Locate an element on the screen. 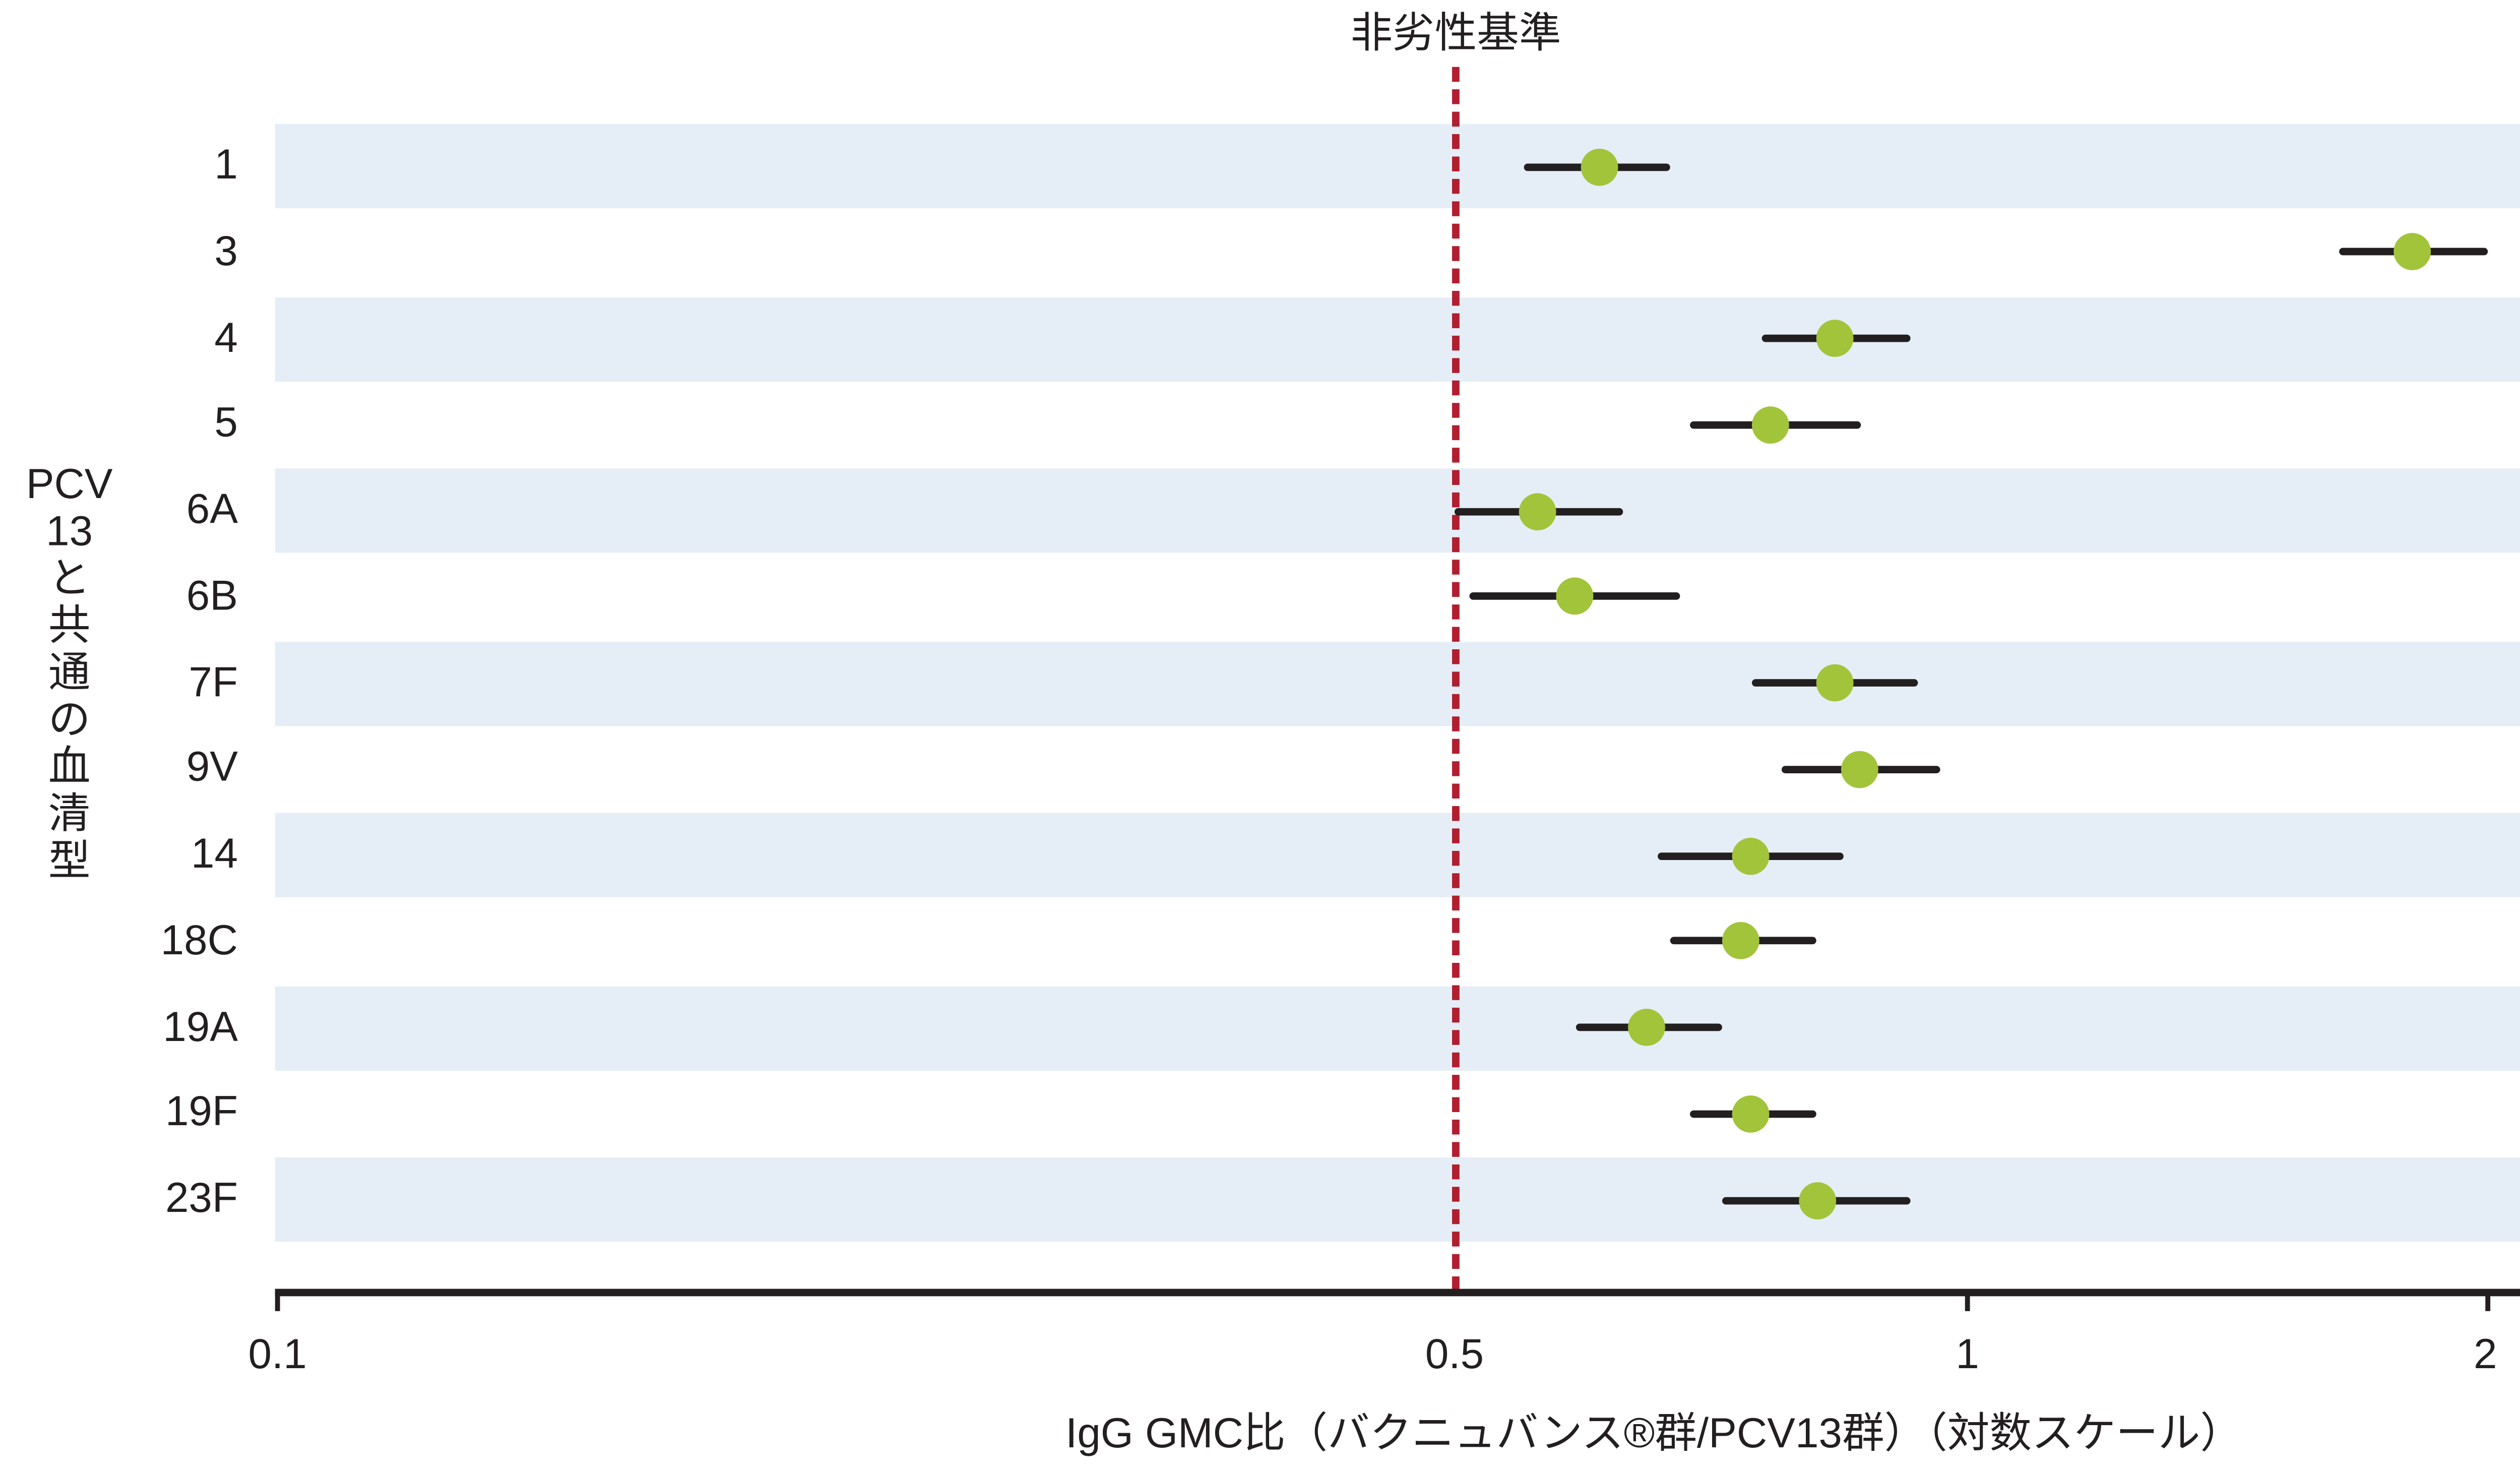  y-title-part: 13 is located at coordinates (69, 532).